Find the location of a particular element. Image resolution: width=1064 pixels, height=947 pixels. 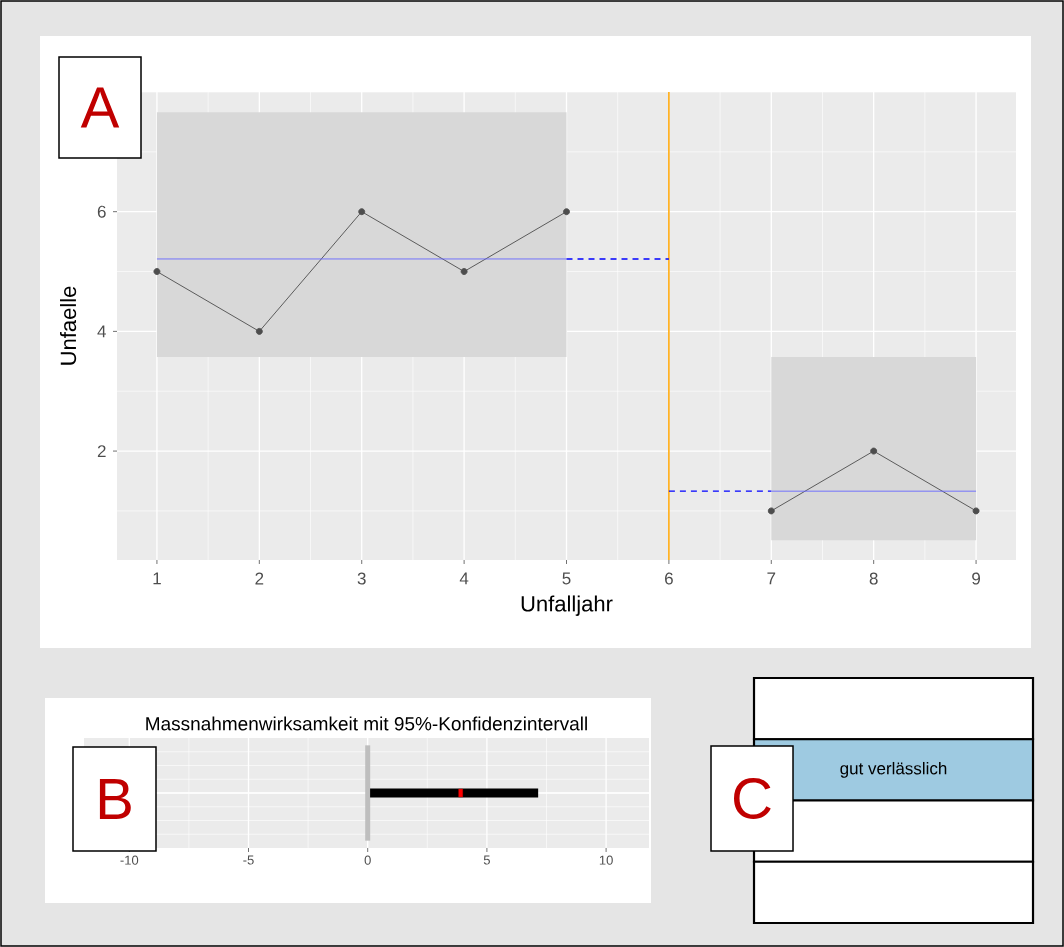

y-tick-label: 6 is located at coordinates (101, 211).